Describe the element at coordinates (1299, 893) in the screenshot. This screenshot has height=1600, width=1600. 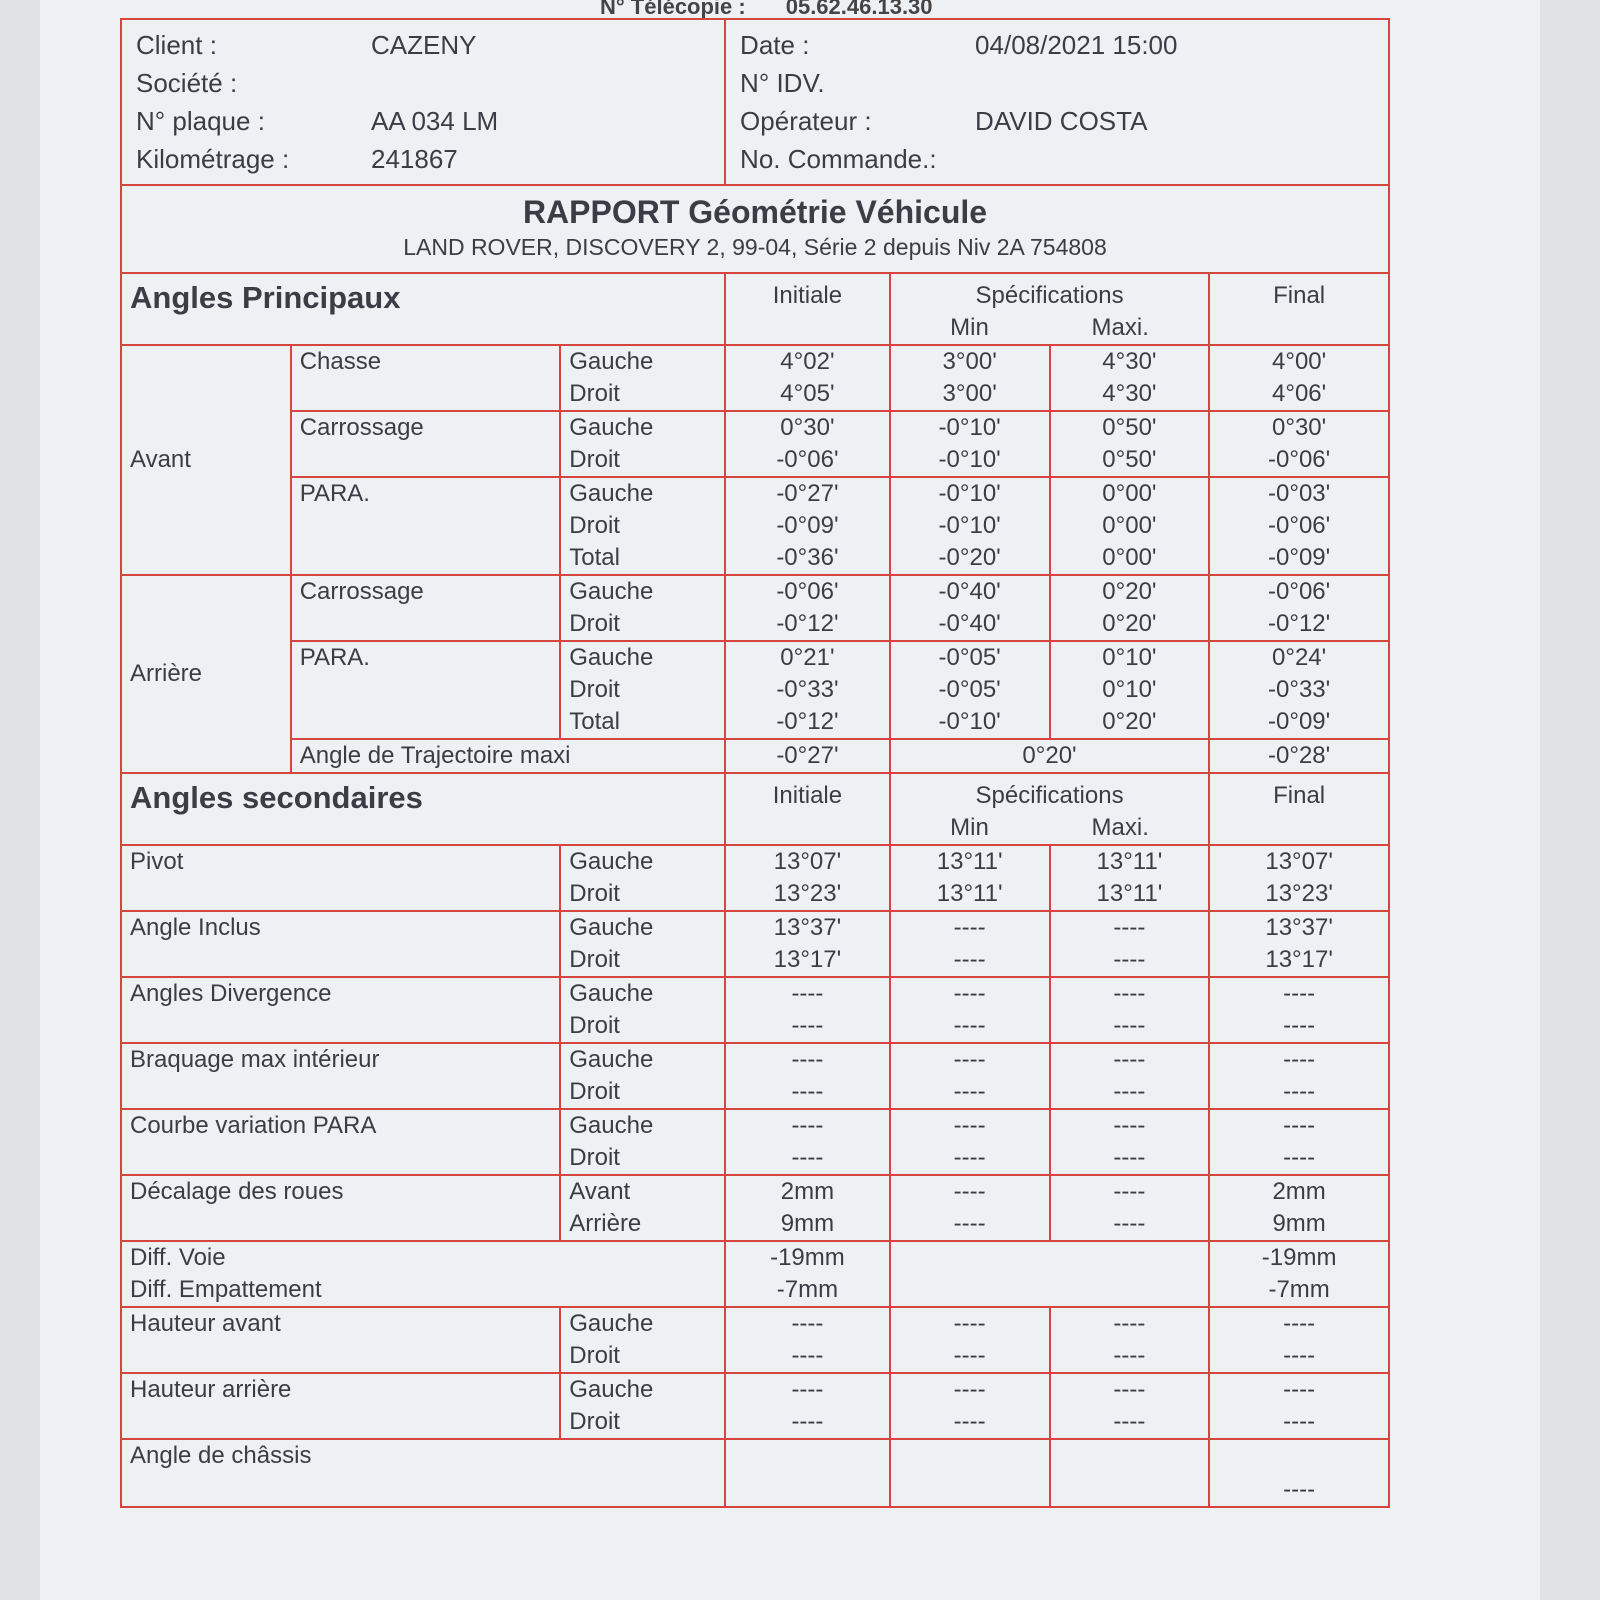
I see `final-value: 13°23'` at that location.